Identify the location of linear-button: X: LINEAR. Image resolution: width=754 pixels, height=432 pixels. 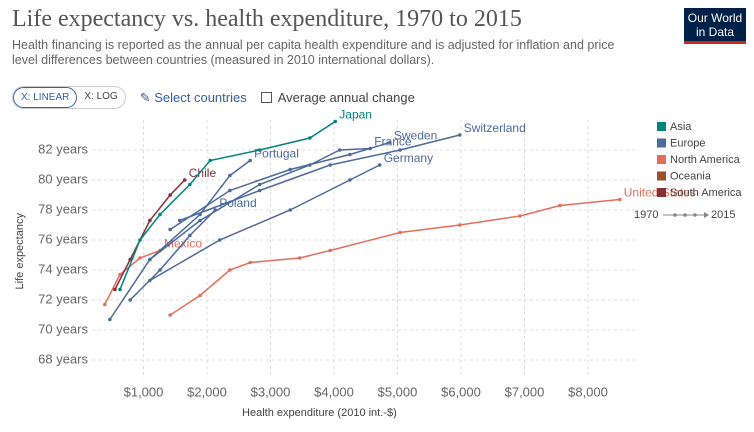
(45, 97).